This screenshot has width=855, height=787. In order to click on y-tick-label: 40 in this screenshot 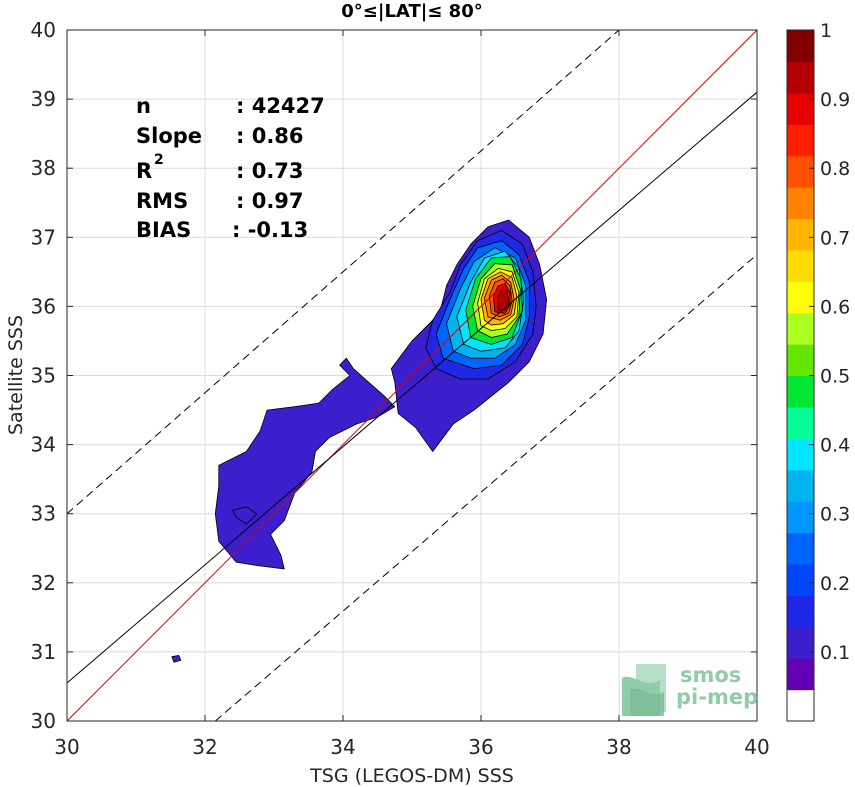, I will do `click(43, 30)`.